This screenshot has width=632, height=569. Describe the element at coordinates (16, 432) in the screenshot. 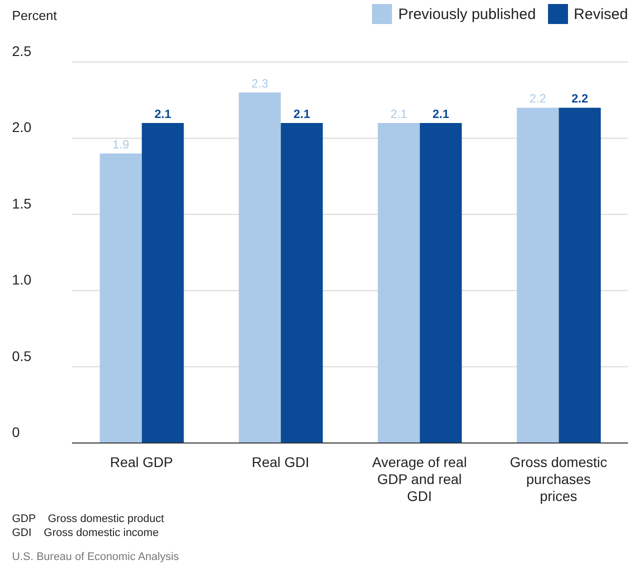

I see `y-tick-label: 0` at that location.